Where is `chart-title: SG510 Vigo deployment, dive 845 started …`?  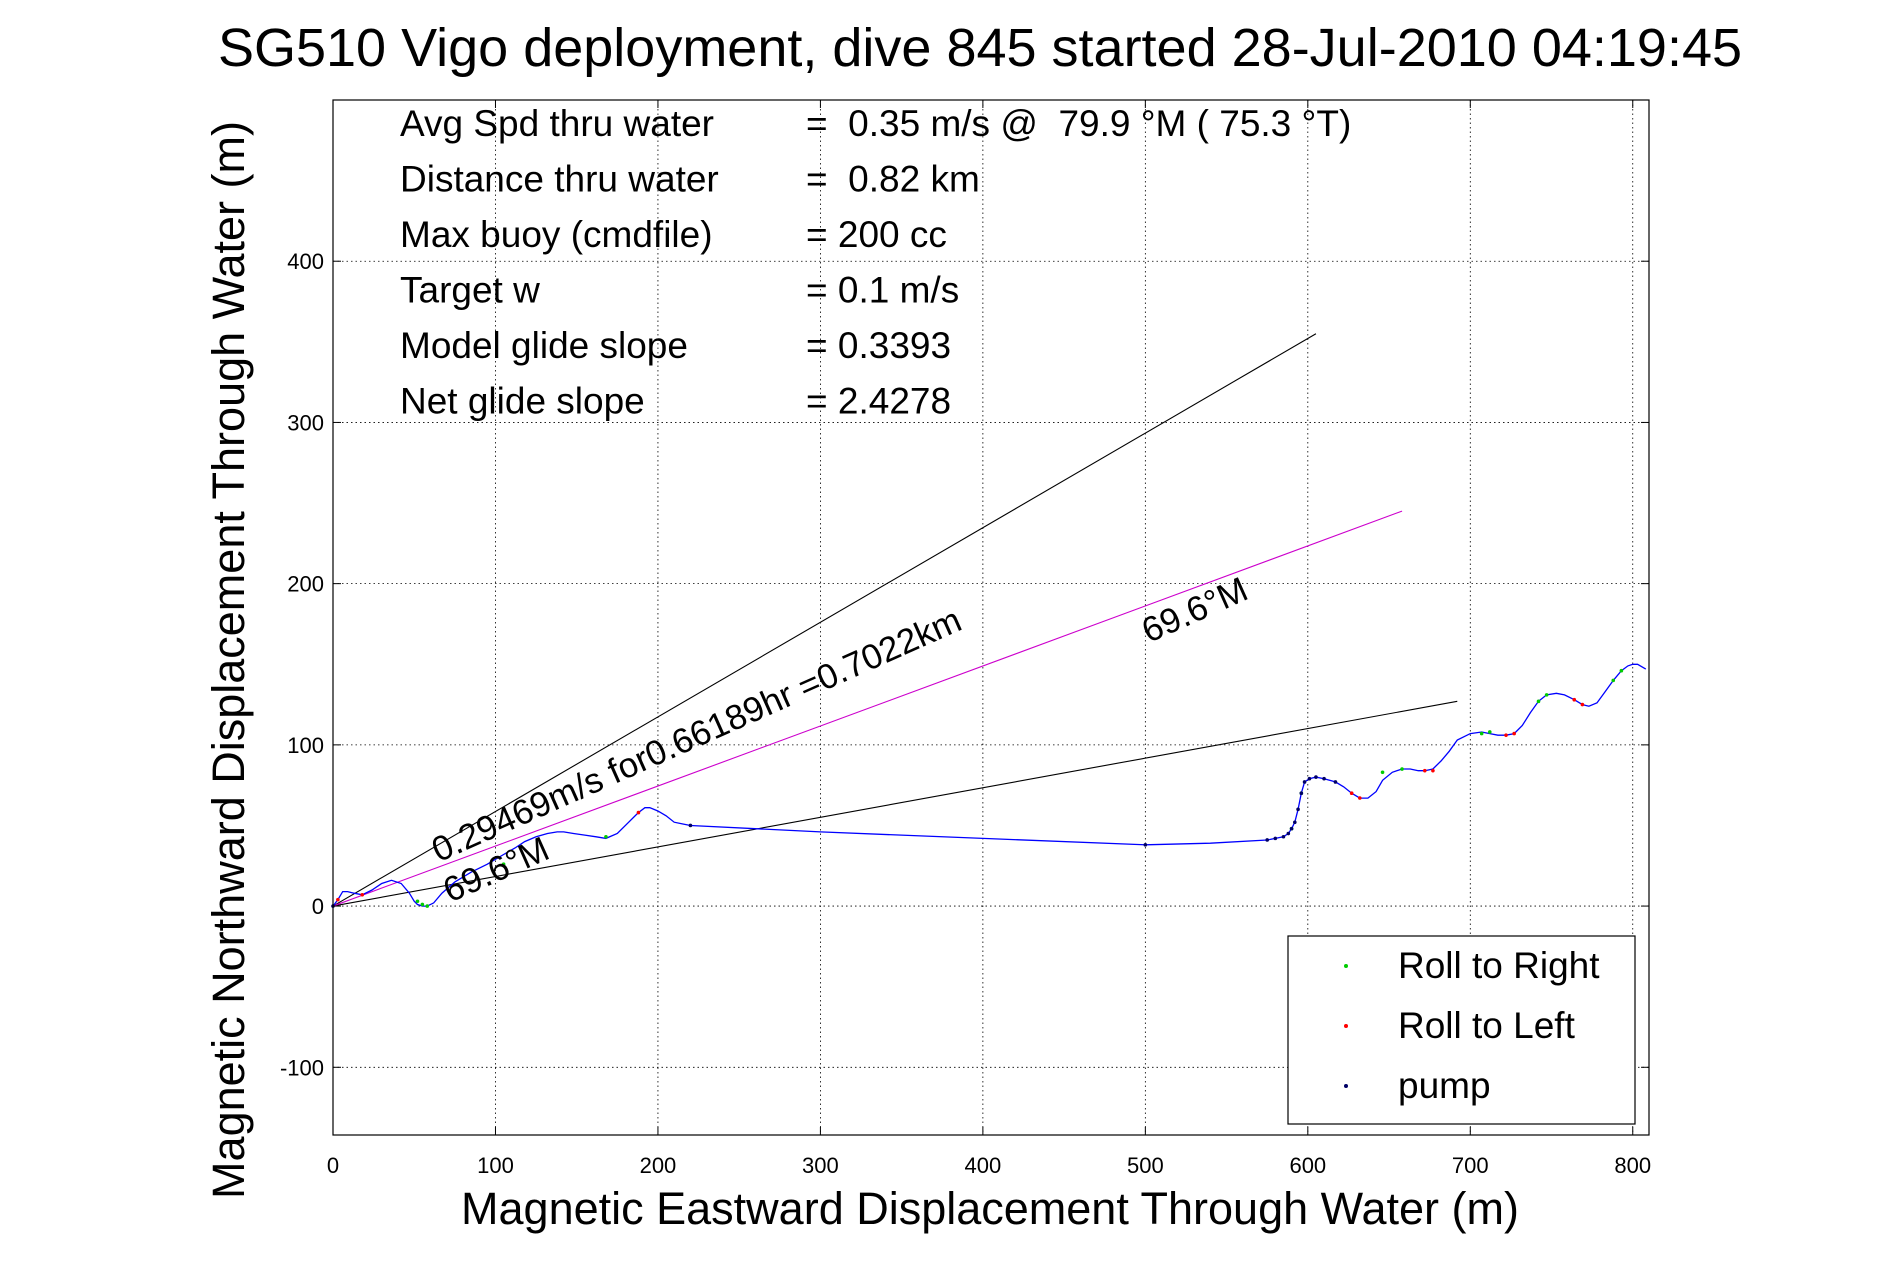 chart-title: SG510 Vigo deployment, dive 845 started … is located at coordinates (980, 48).